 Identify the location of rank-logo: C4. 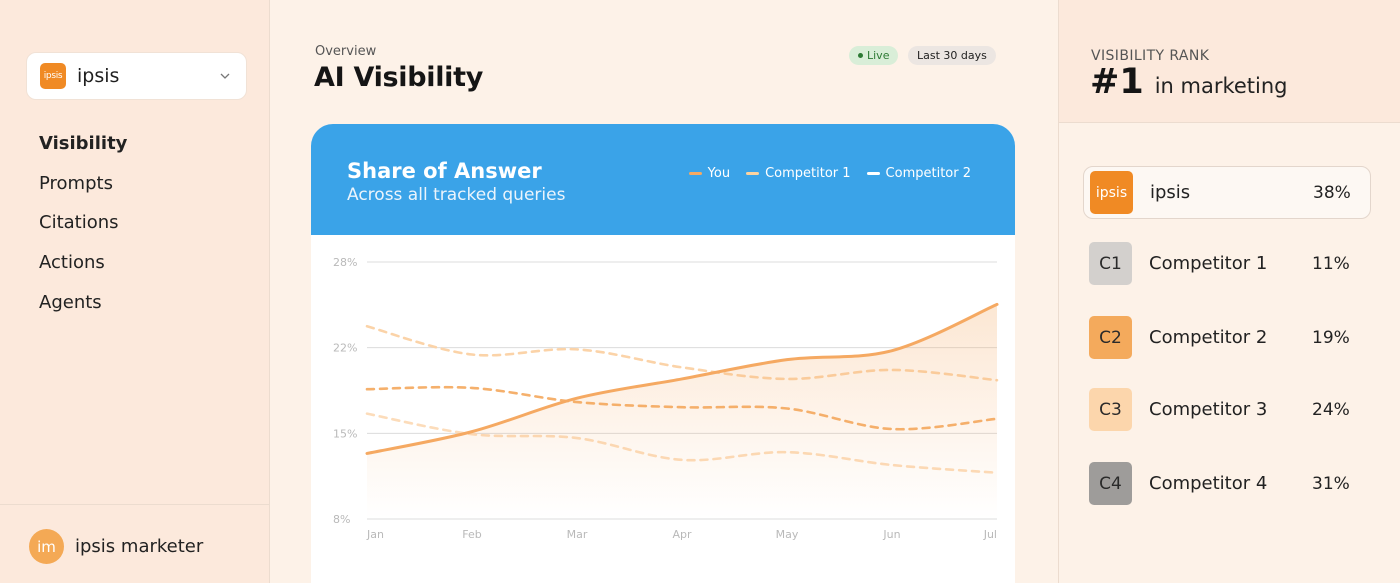
(1110, 483).